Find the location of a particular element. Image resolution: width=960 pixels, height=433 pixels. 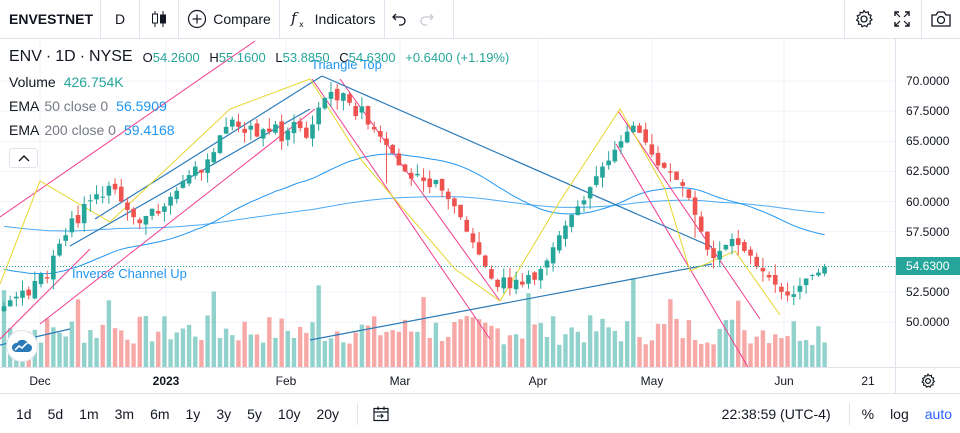

ohlc-low-key: L is located at coordinates (279, 57).